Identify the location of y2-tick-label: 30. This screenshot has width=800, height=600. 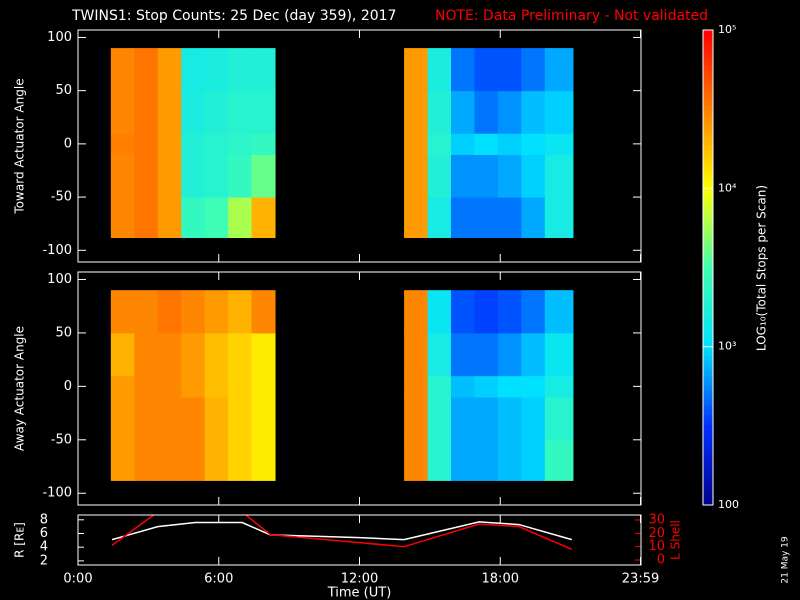
(656, 520).